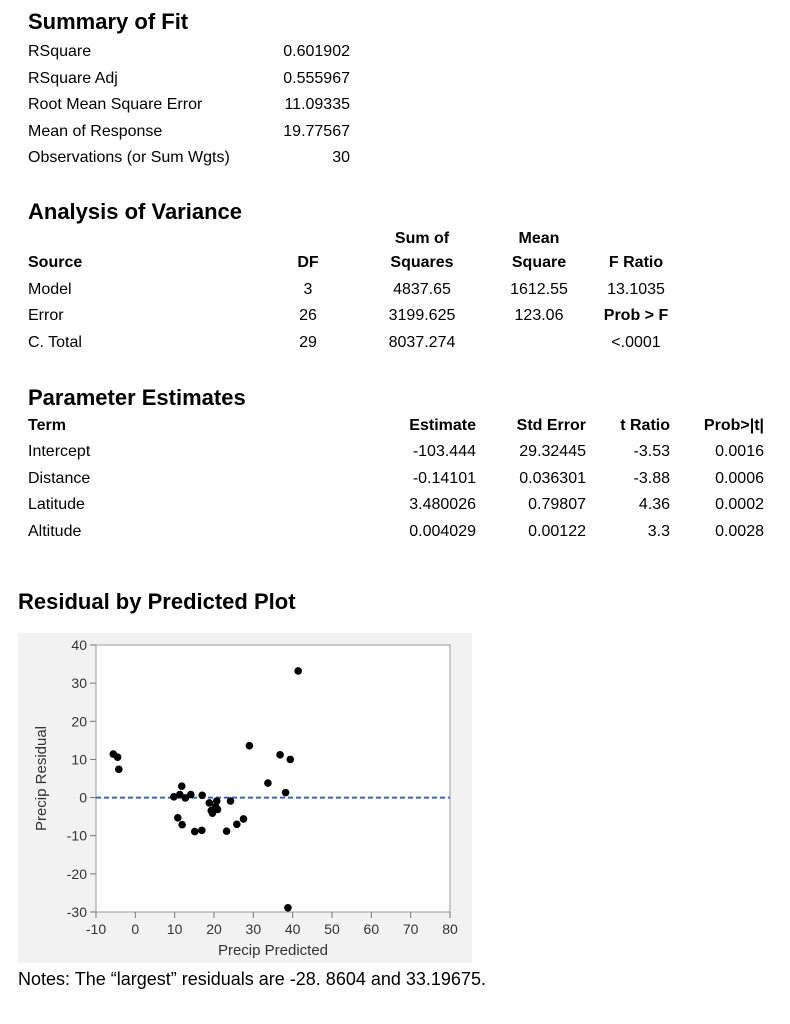 The height and width of the screenshot is (1024, 790). Describe the element at coordinates (293, 929) in the screenshot. I see `x-tick-label: 40` at that location.